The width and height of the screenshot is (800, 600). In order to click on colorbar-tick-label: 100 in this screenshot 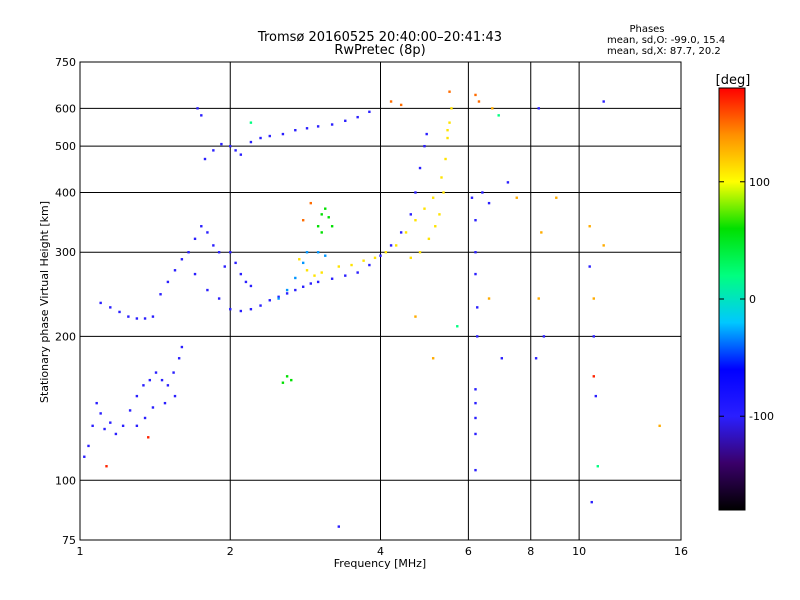, I will do `click(759, 182)`.